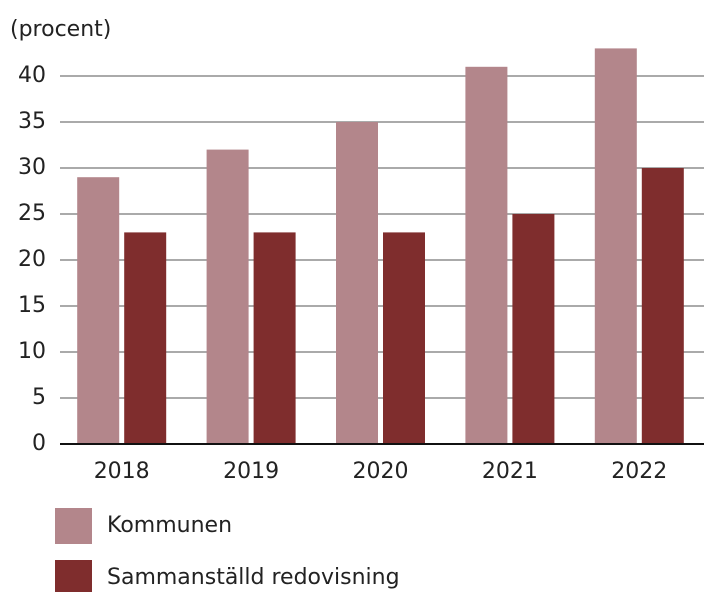 The width and height of the screenshot is (704, 592). What do you see at coordinates (60, 29) in the screenshot?
I see `y-axis-label: (procent)` at bounding box center [60, 29].